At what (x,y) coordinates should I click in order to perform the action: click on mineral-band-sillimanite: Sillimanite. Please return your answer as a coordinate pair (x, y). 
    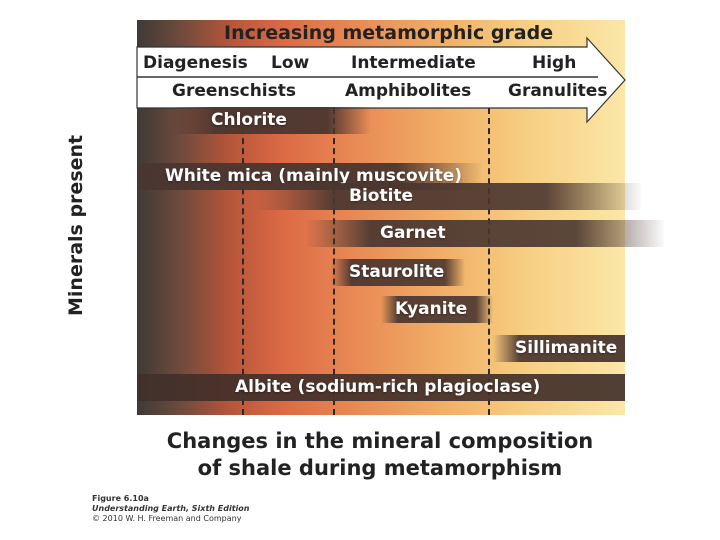
    Looking at the image, I should click on (559, 348).